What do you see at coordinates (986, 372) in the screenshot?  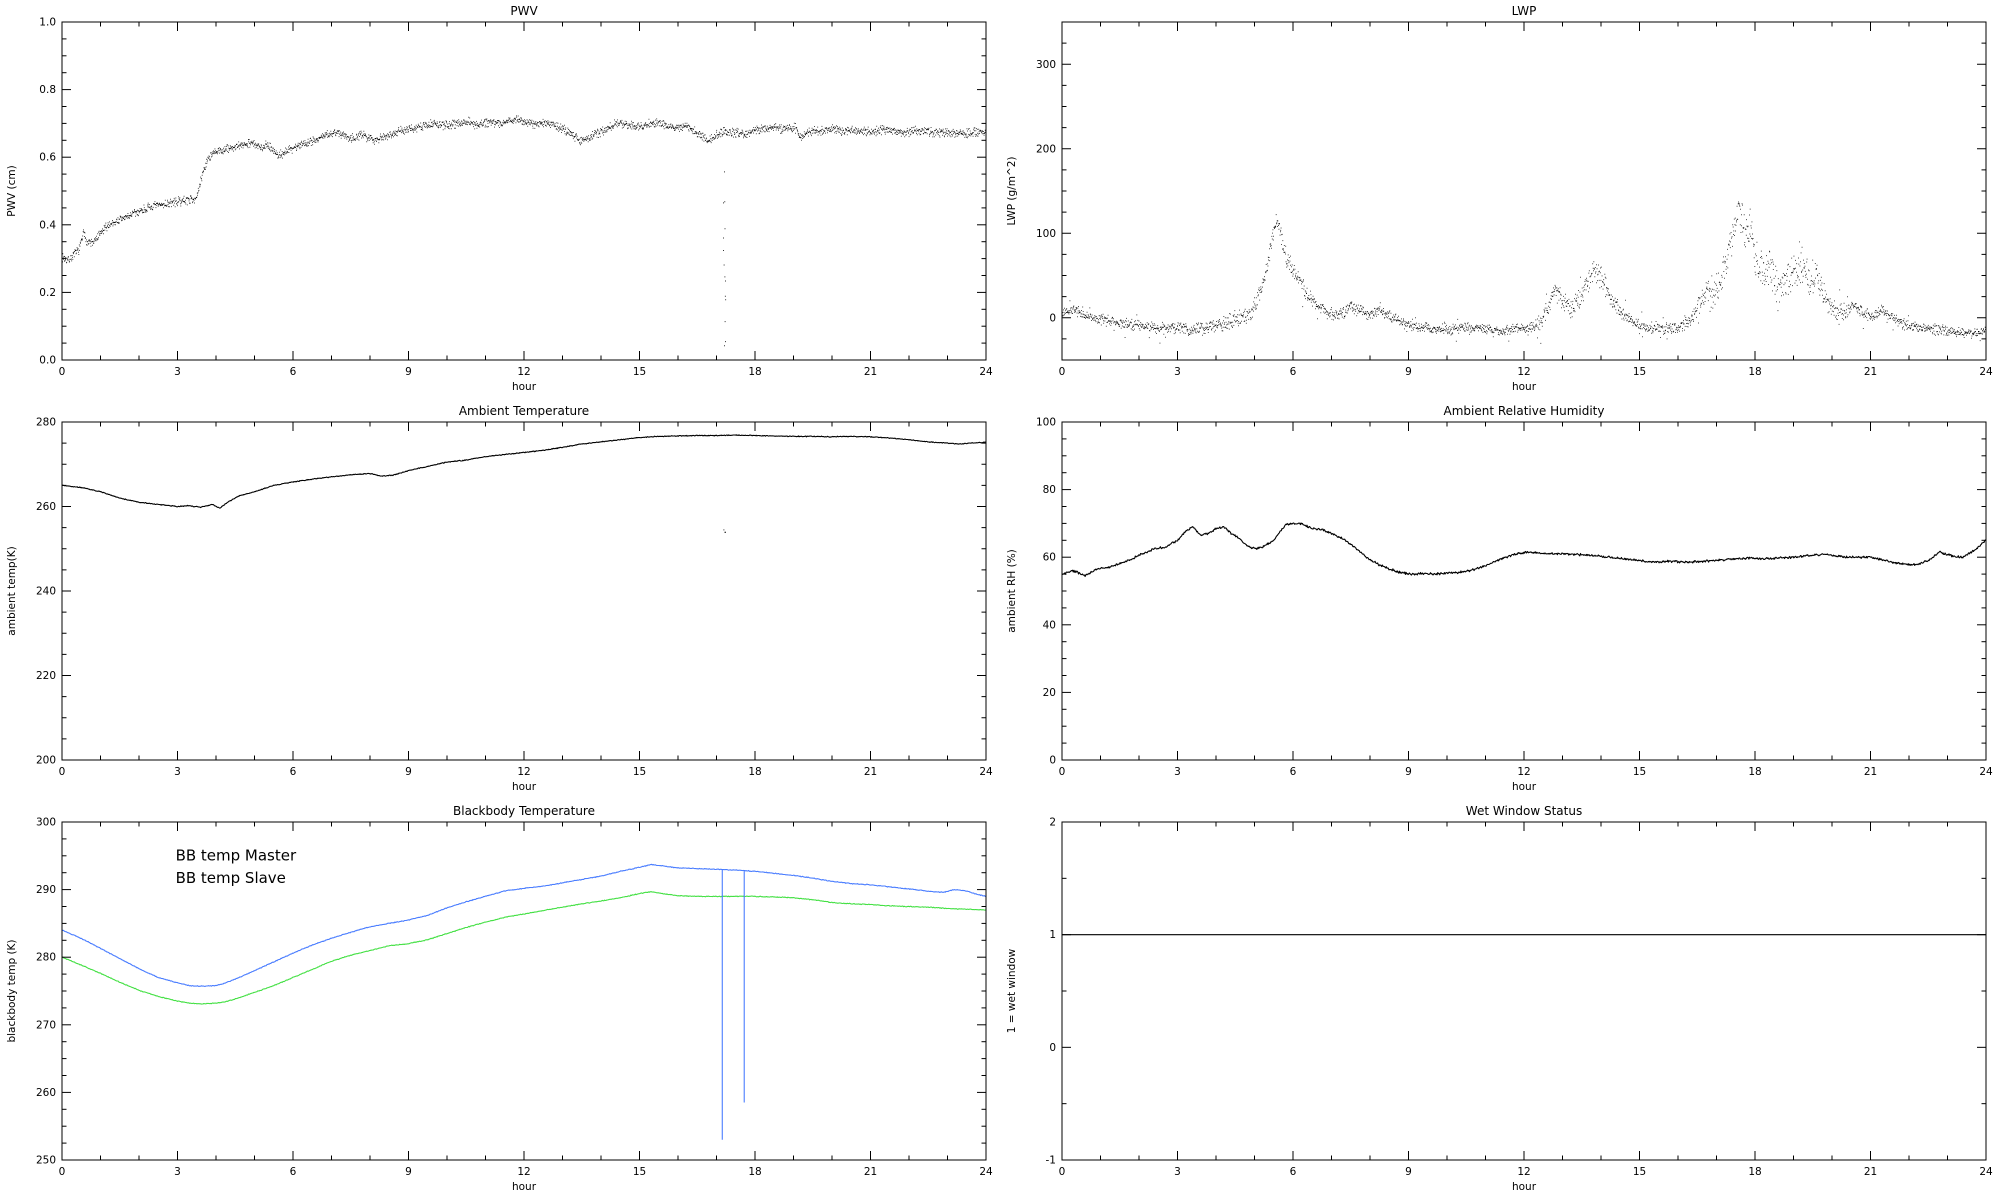 I see `pwv-xtick-label: 24` at bounding box center [986, 372].